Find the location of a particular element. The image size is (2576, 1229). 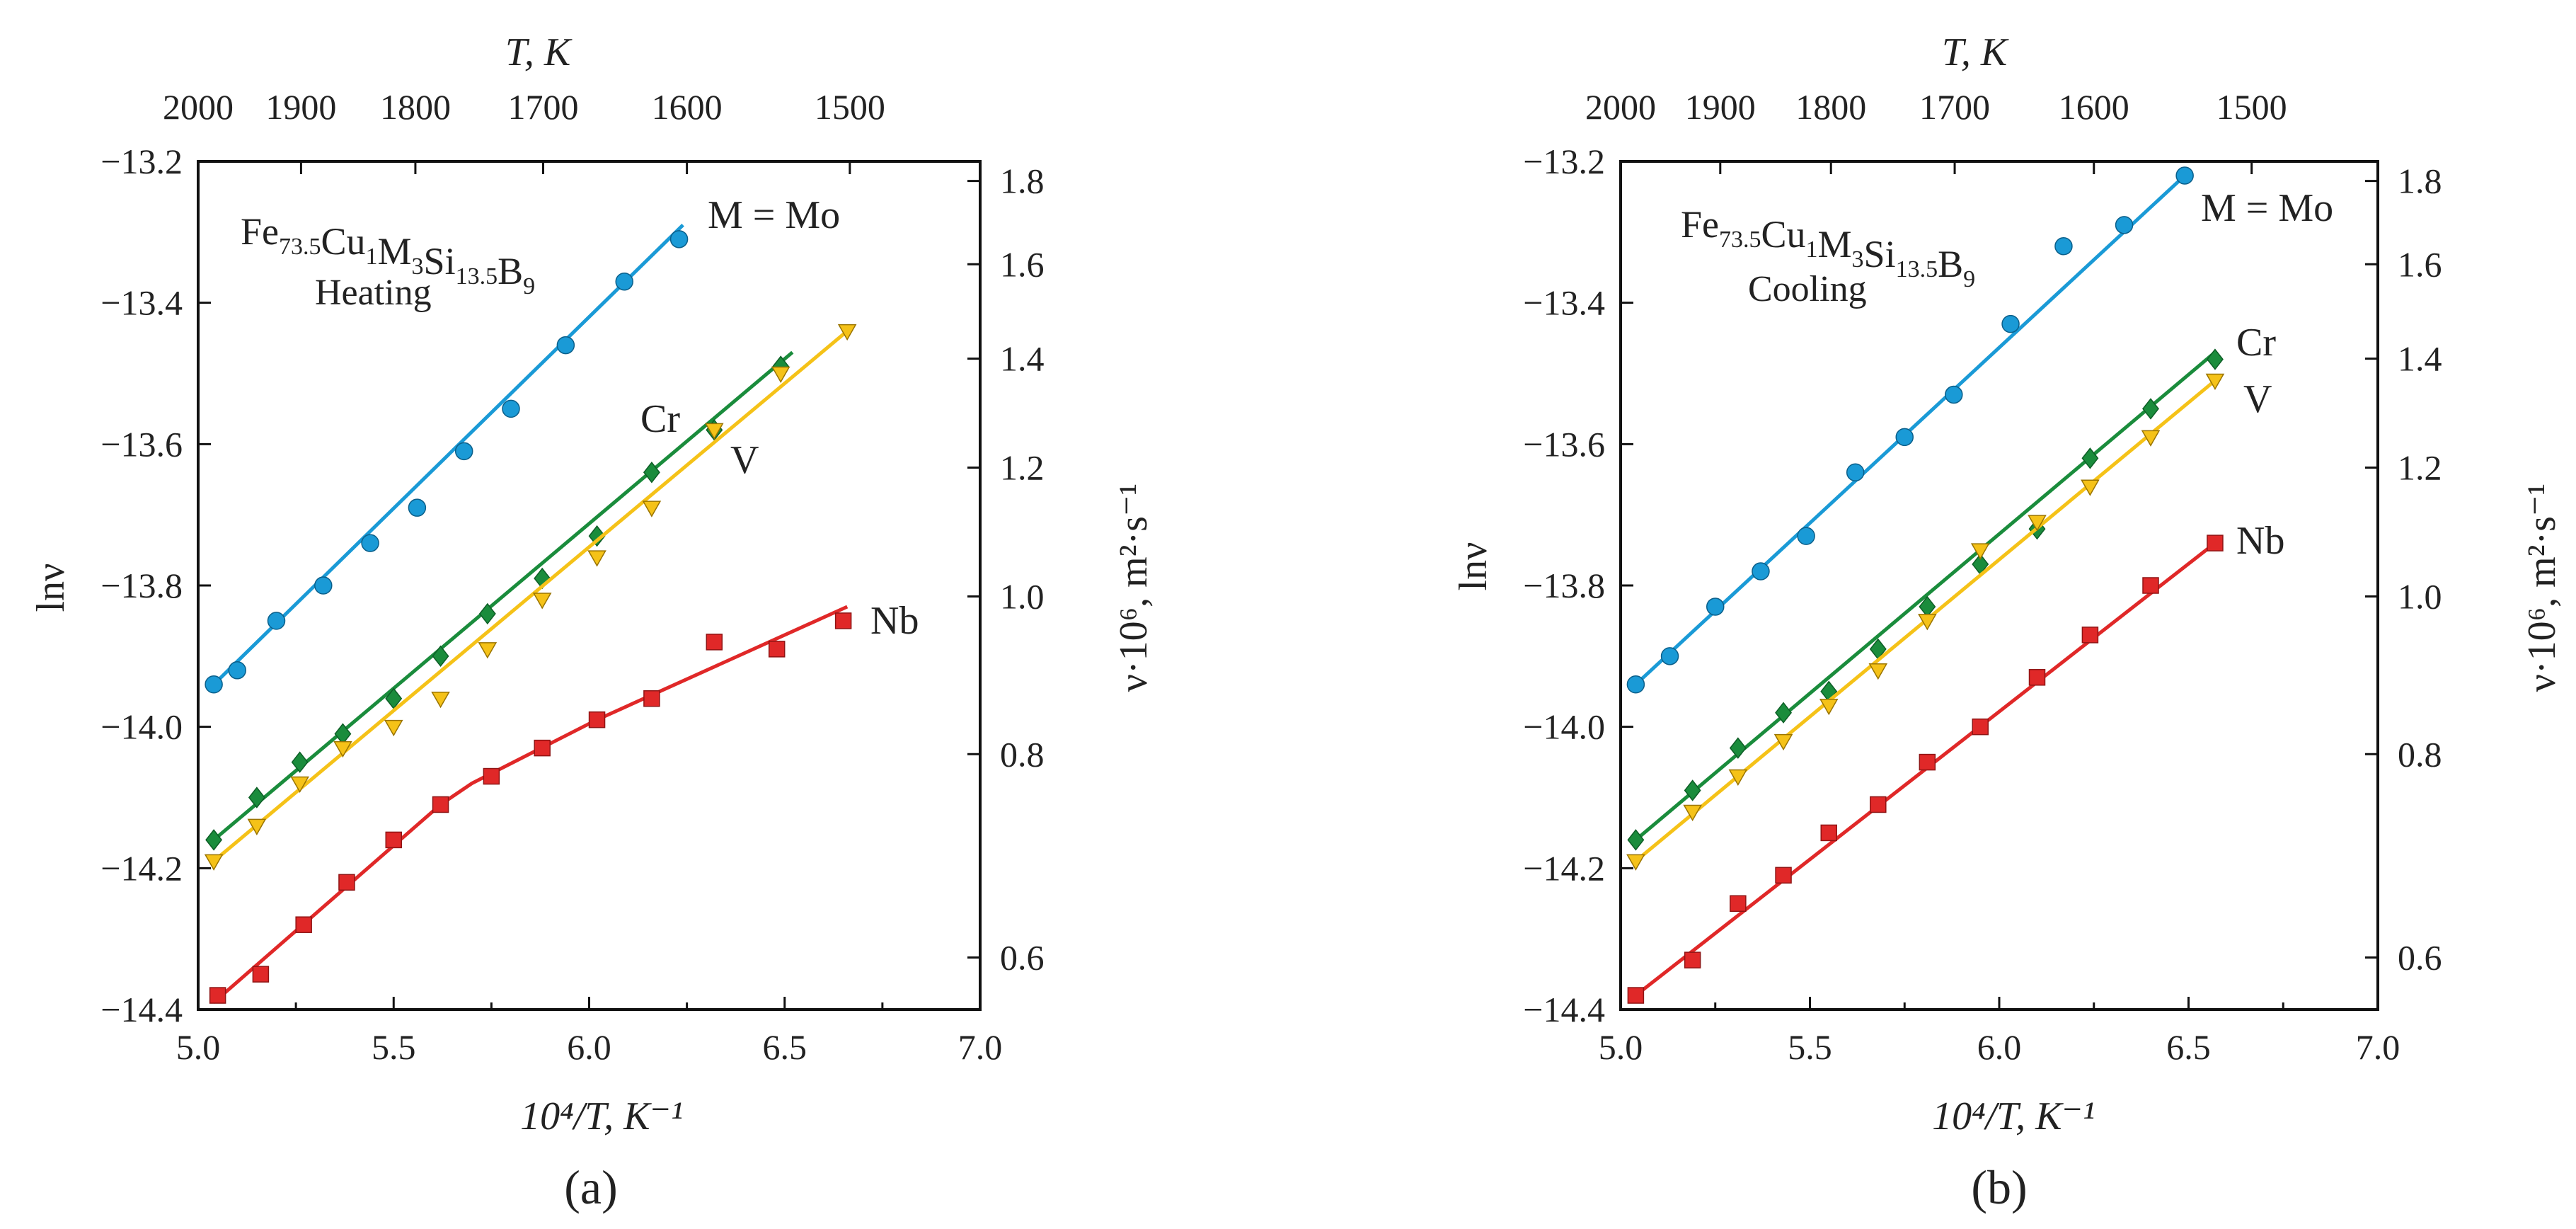

formula-element: M is located at coordinates (1835, 244).